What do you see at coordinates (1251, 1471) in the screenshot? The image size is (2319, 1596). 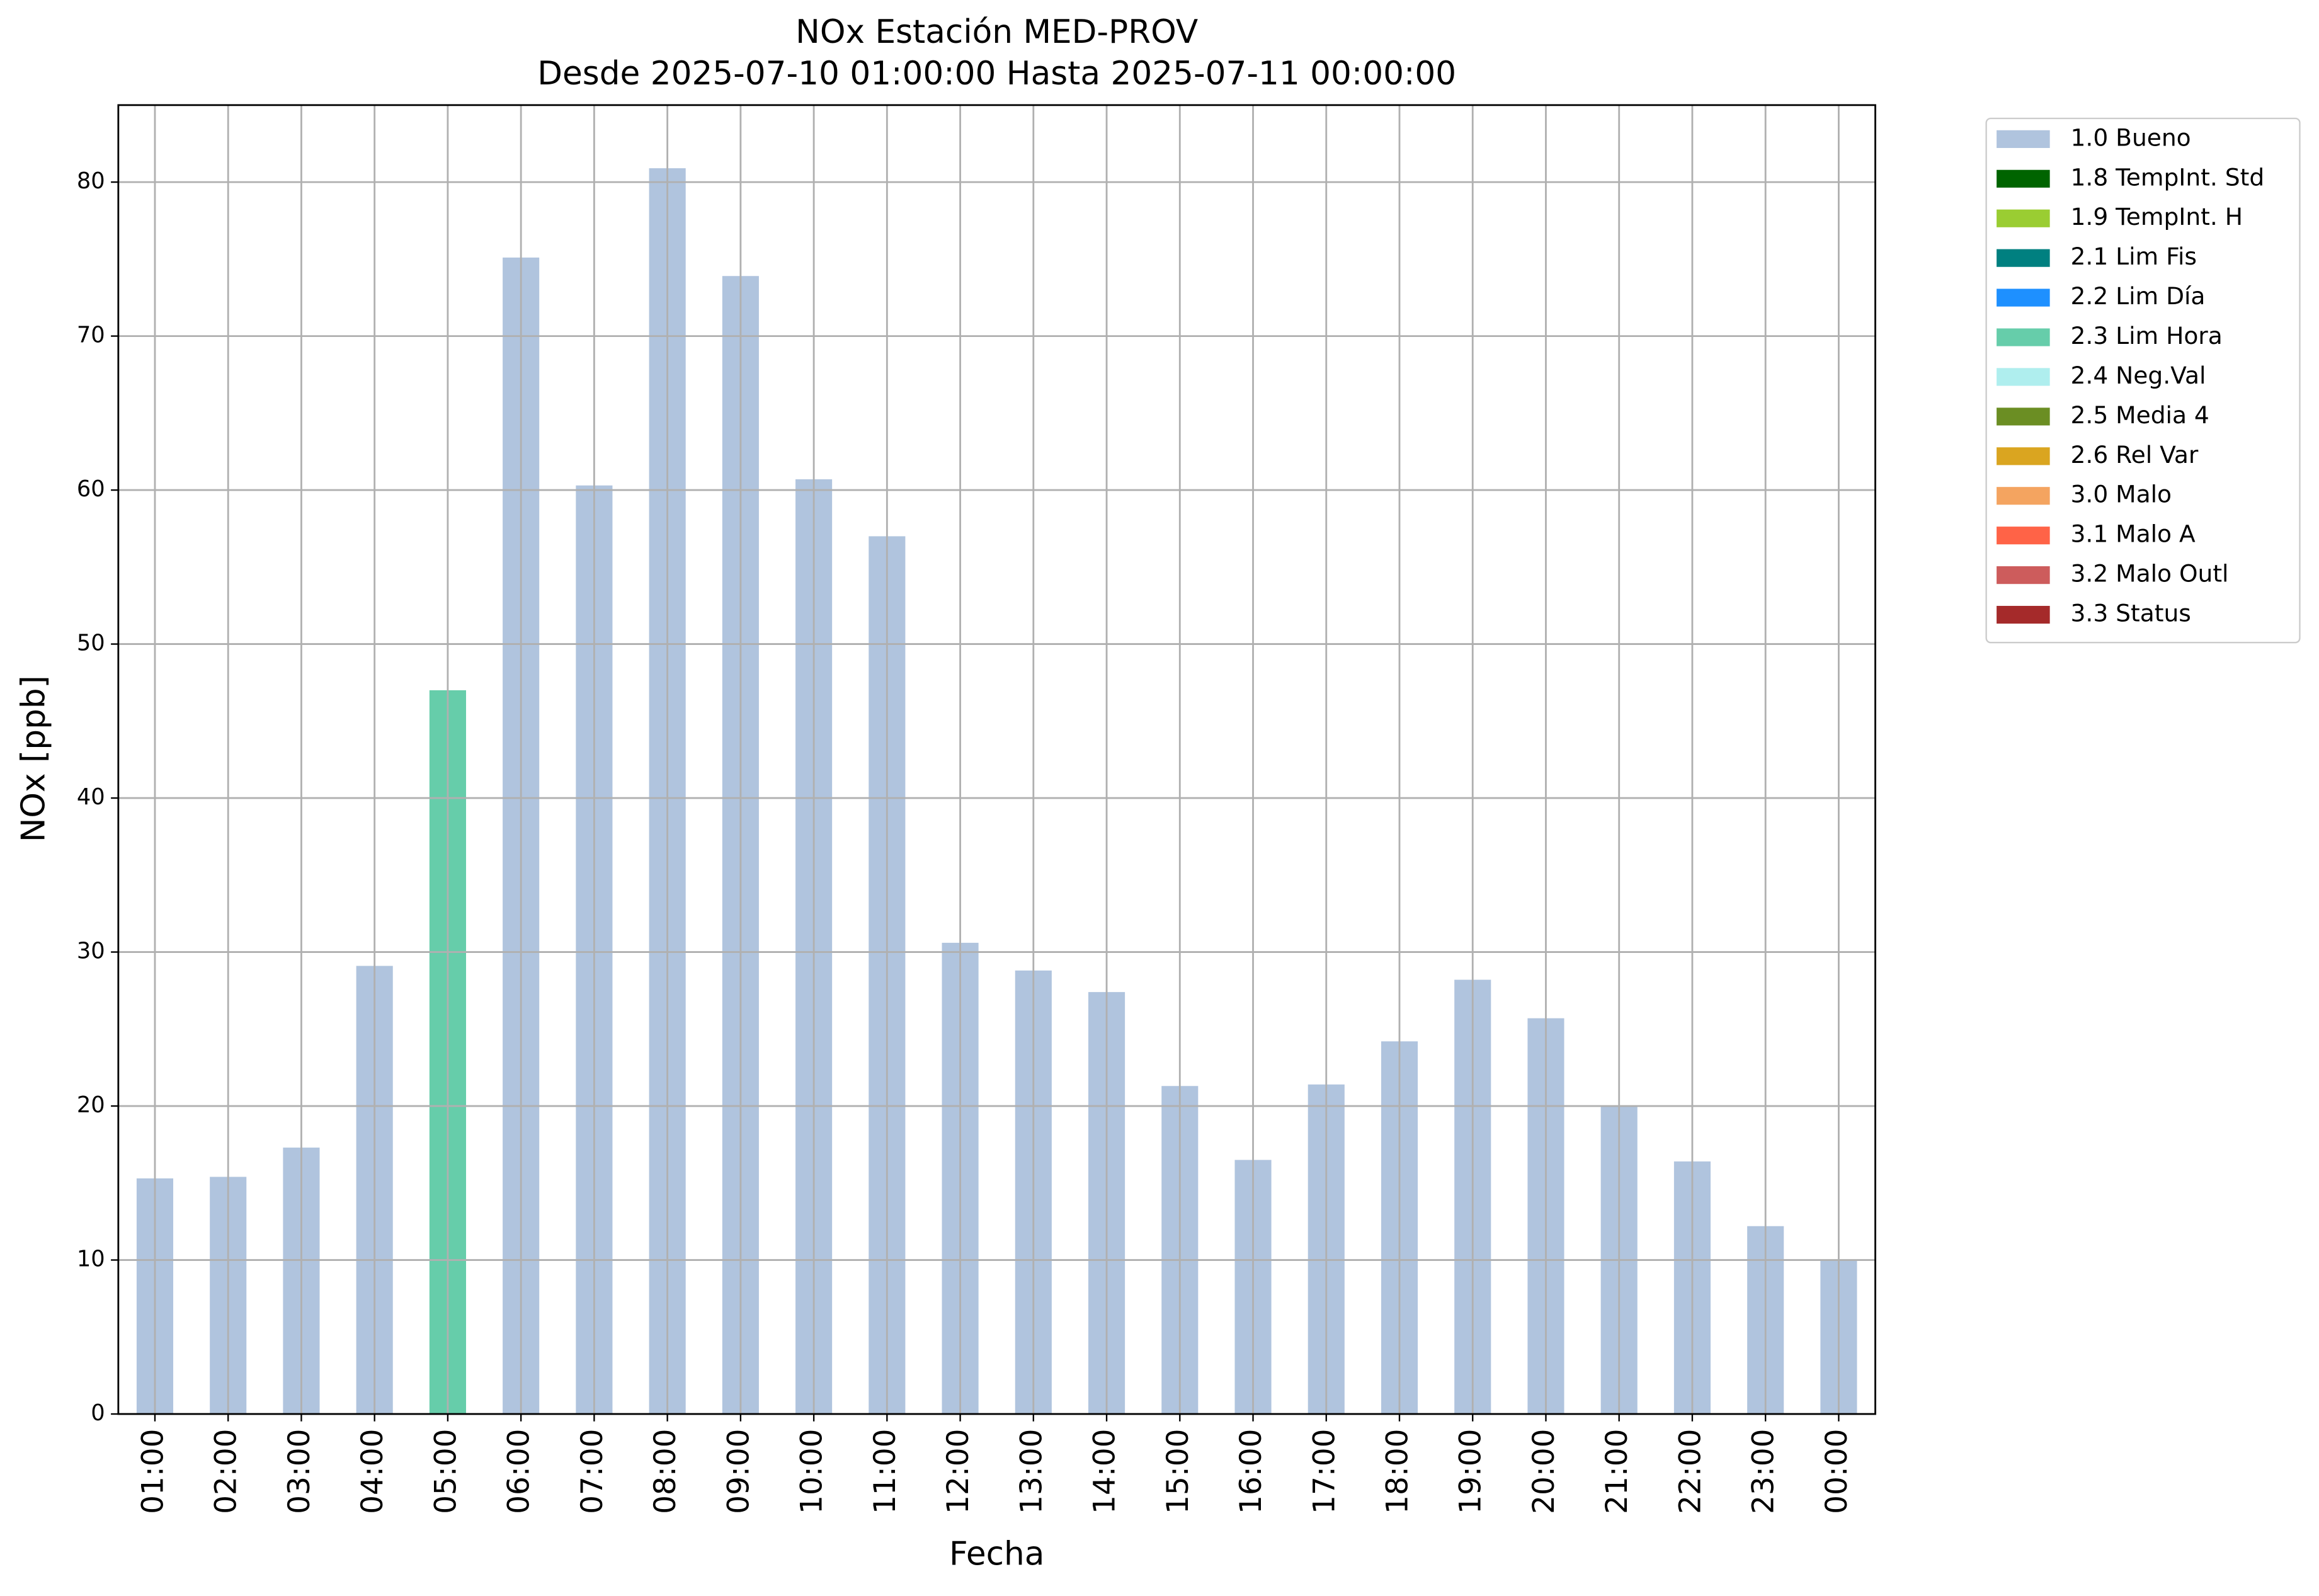 I see `x-tick-label: 16:00` at bounding box center [1251, 1471].